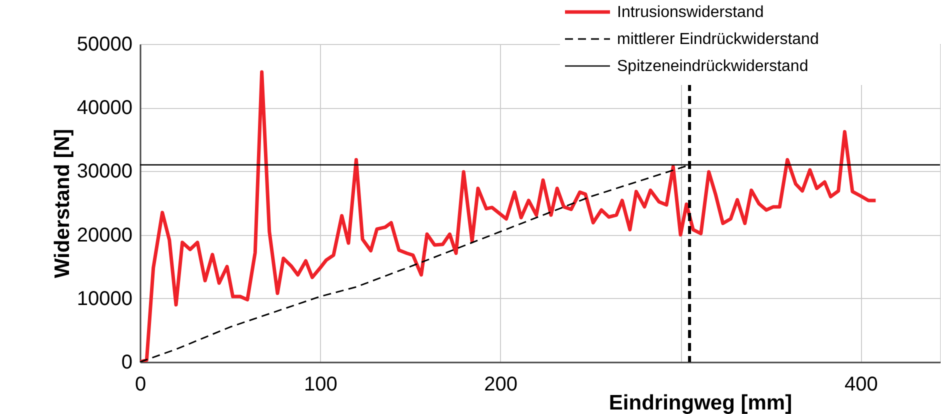  What do you see at coordinates (104, 171) in the screenshot?
I see `y-tick-label: 30000` at bounding box center [104, 171].